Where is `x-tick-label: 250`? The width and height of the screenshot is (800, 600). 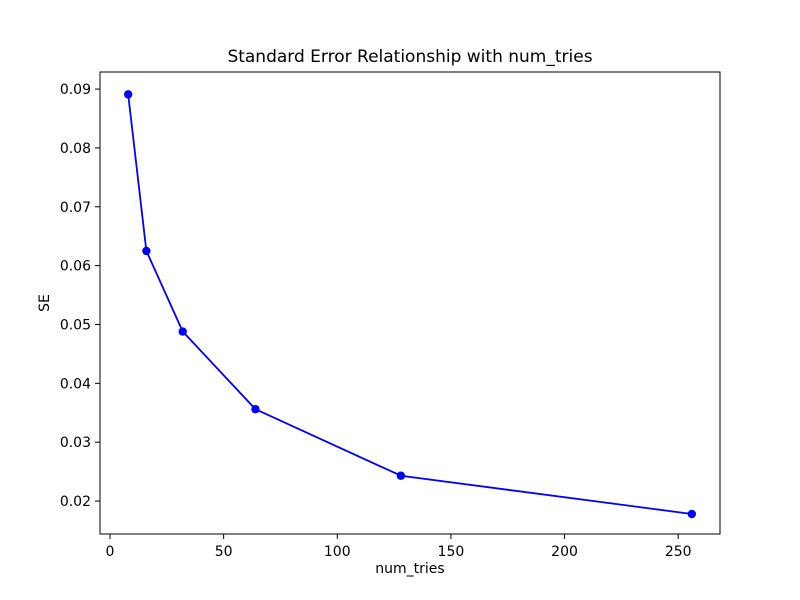
x-tick-label: 250 is located at coordinates (678, 552).